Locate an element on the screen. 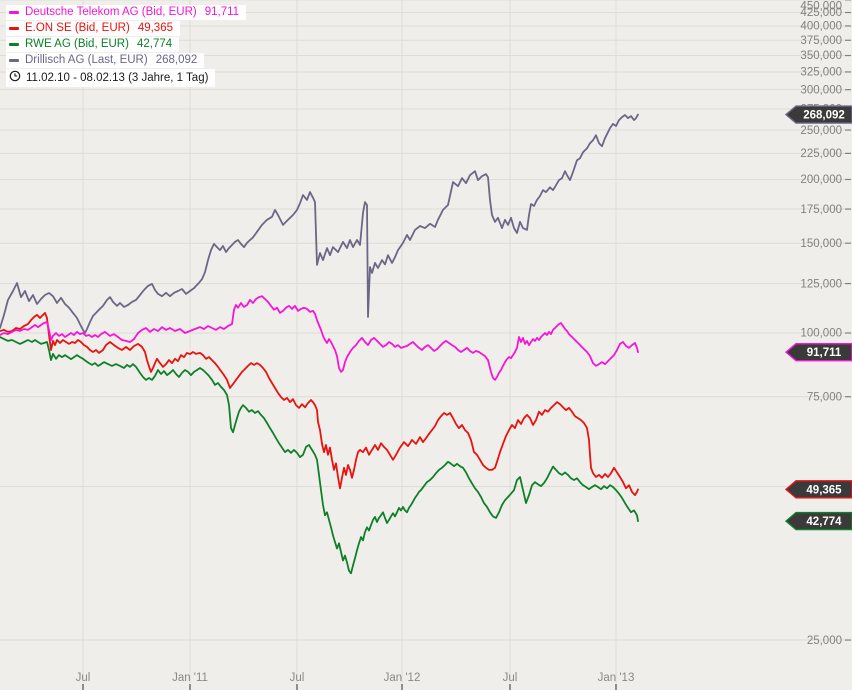  x-axis-label: Jan '11 is located at coordinates (190, 678).